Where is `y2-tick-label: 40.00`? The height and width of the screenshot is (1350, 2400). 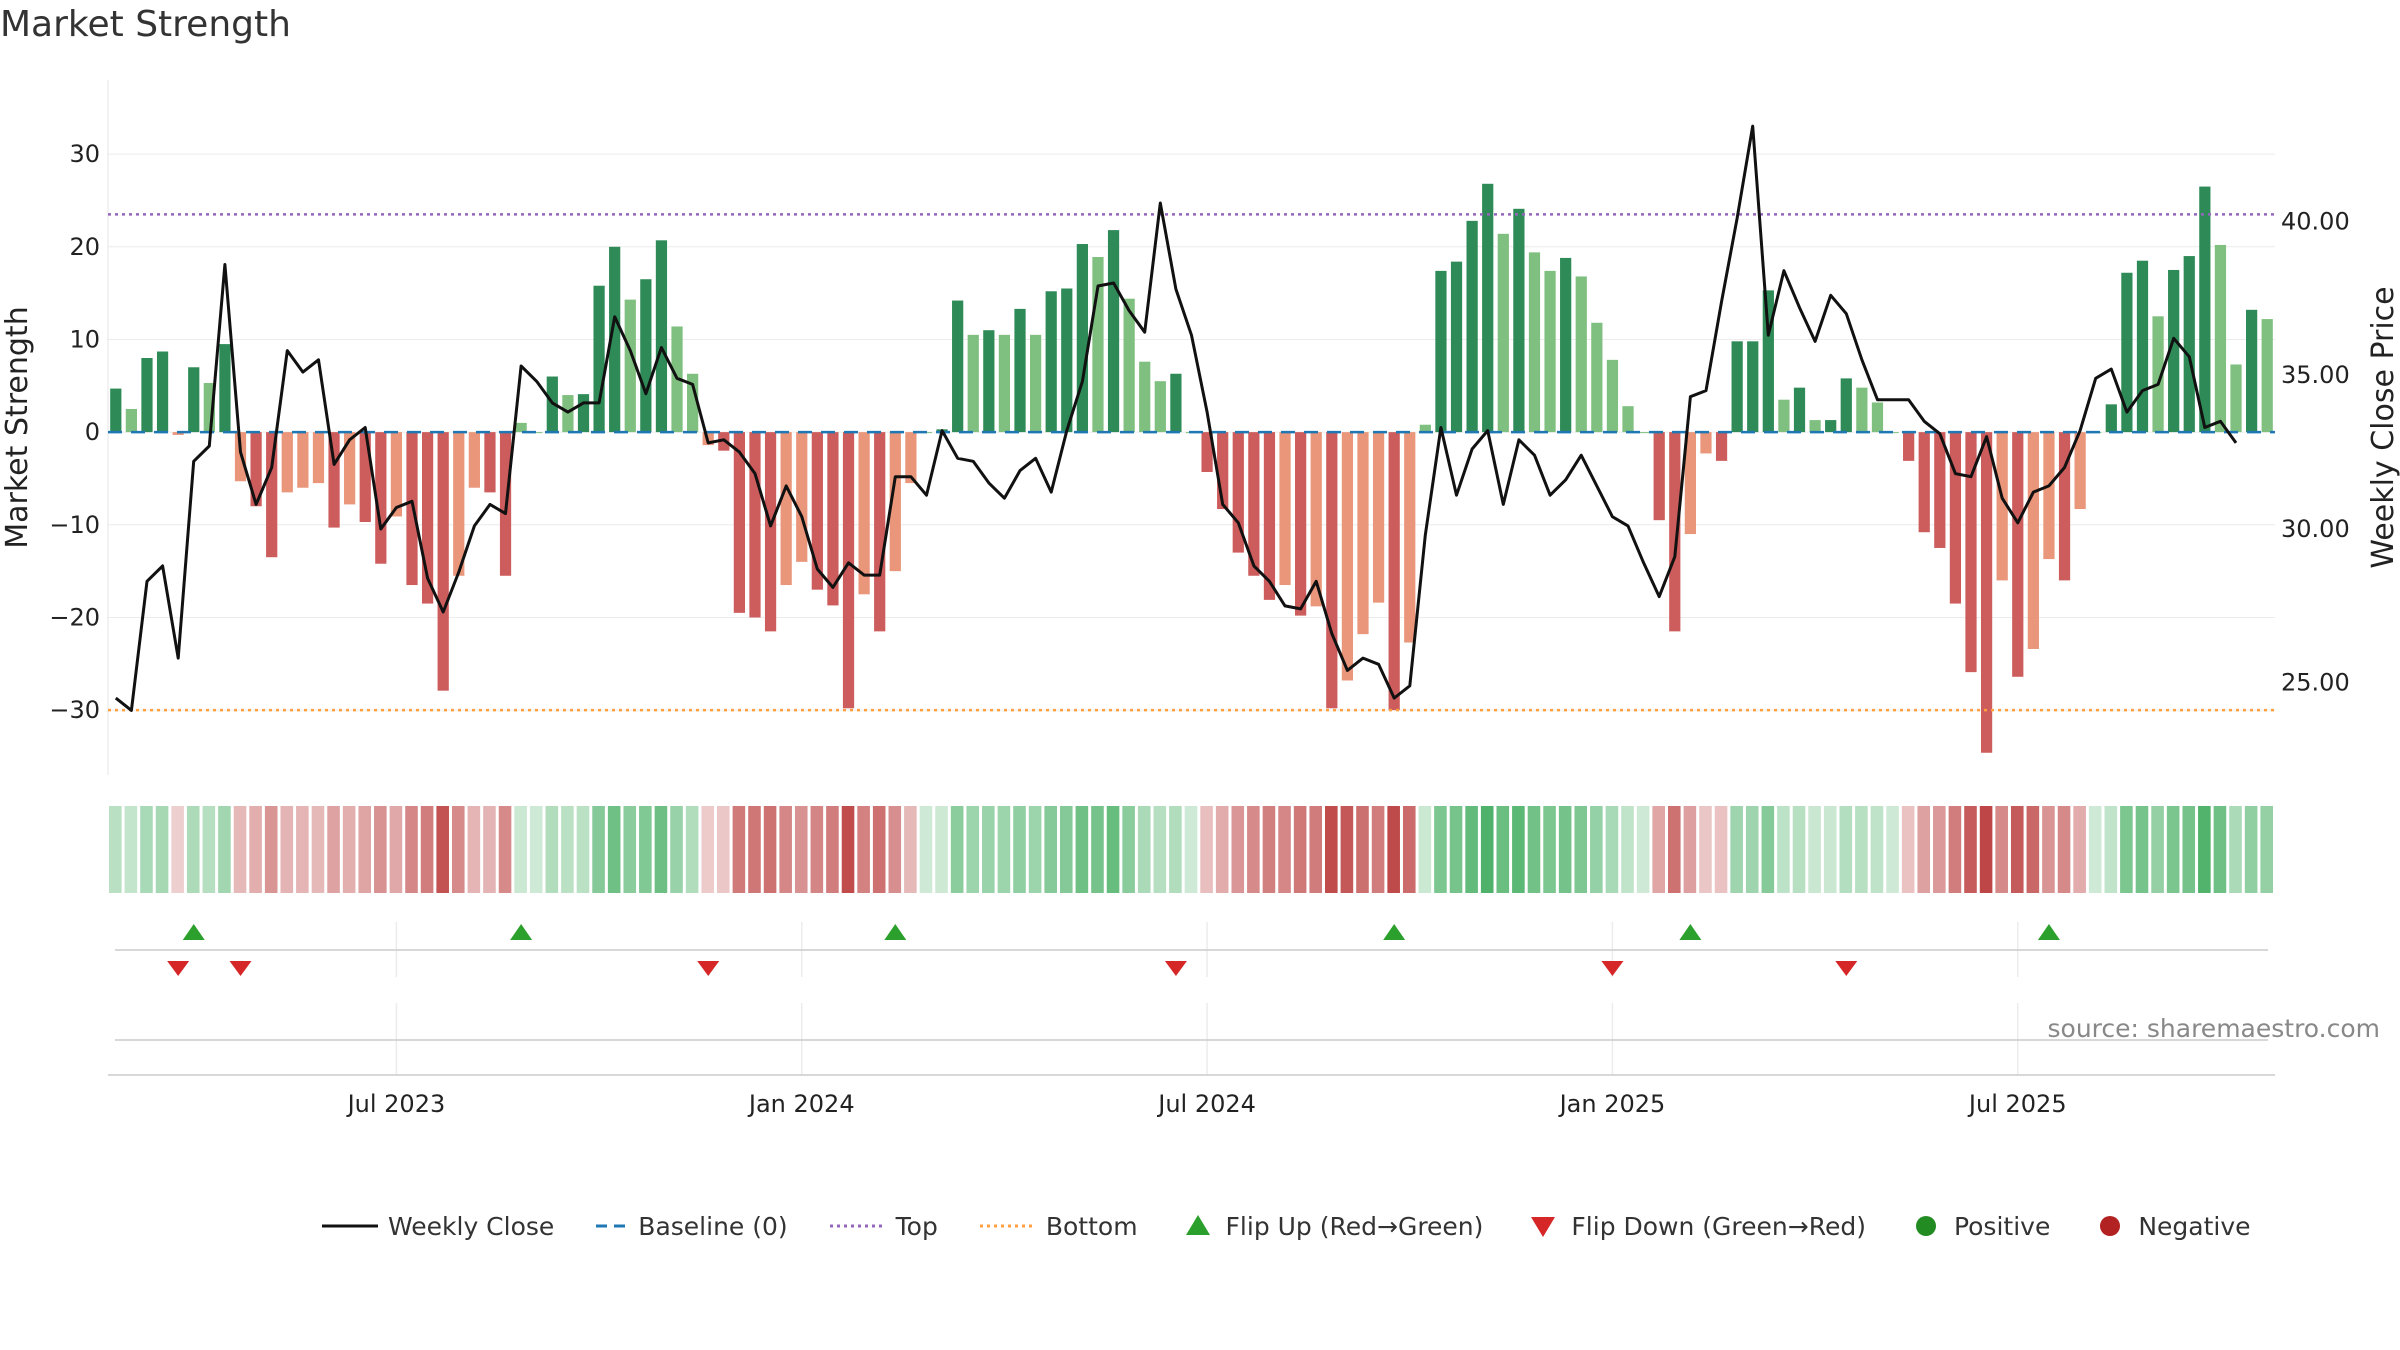
y2-tick-label: 40.00 is located at coordinates (2315, 221).